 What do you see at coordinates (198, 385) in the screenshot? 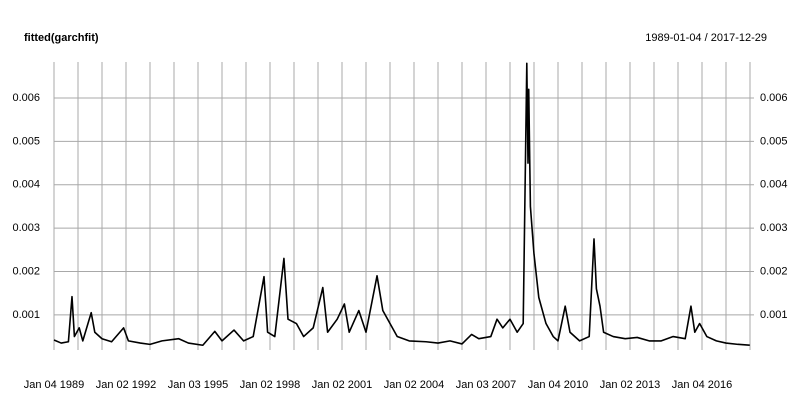
I see `x-tick-label: Jan 03 1995` at bounding box center [198, 385].